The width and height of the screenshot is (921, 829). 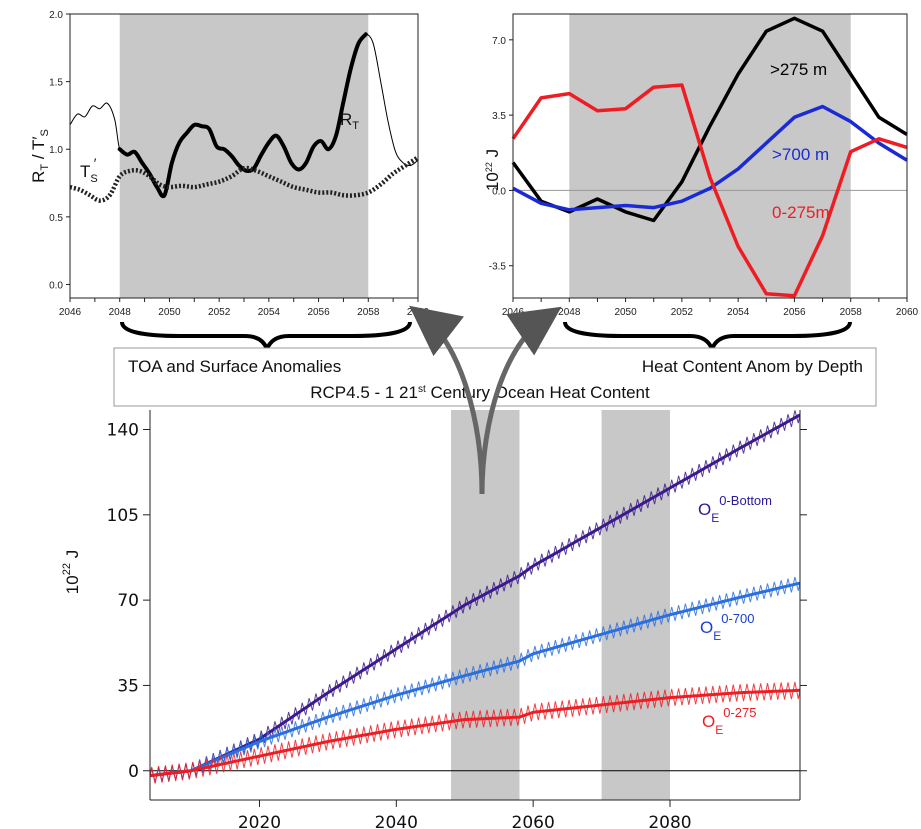 What do you see at coordinates (465, 814) in the screenshot?
I see `ohc-x-axis: 2020 2040 2060 2080` at bounding box center [465, 814].